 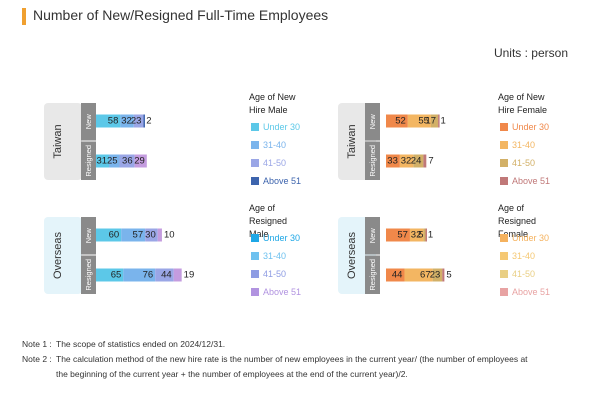 What do you see at coordinates (531, 181) in the screenshot?
I see `female-legend-0-item-3: Above 51` at bounding box center [531, 181].